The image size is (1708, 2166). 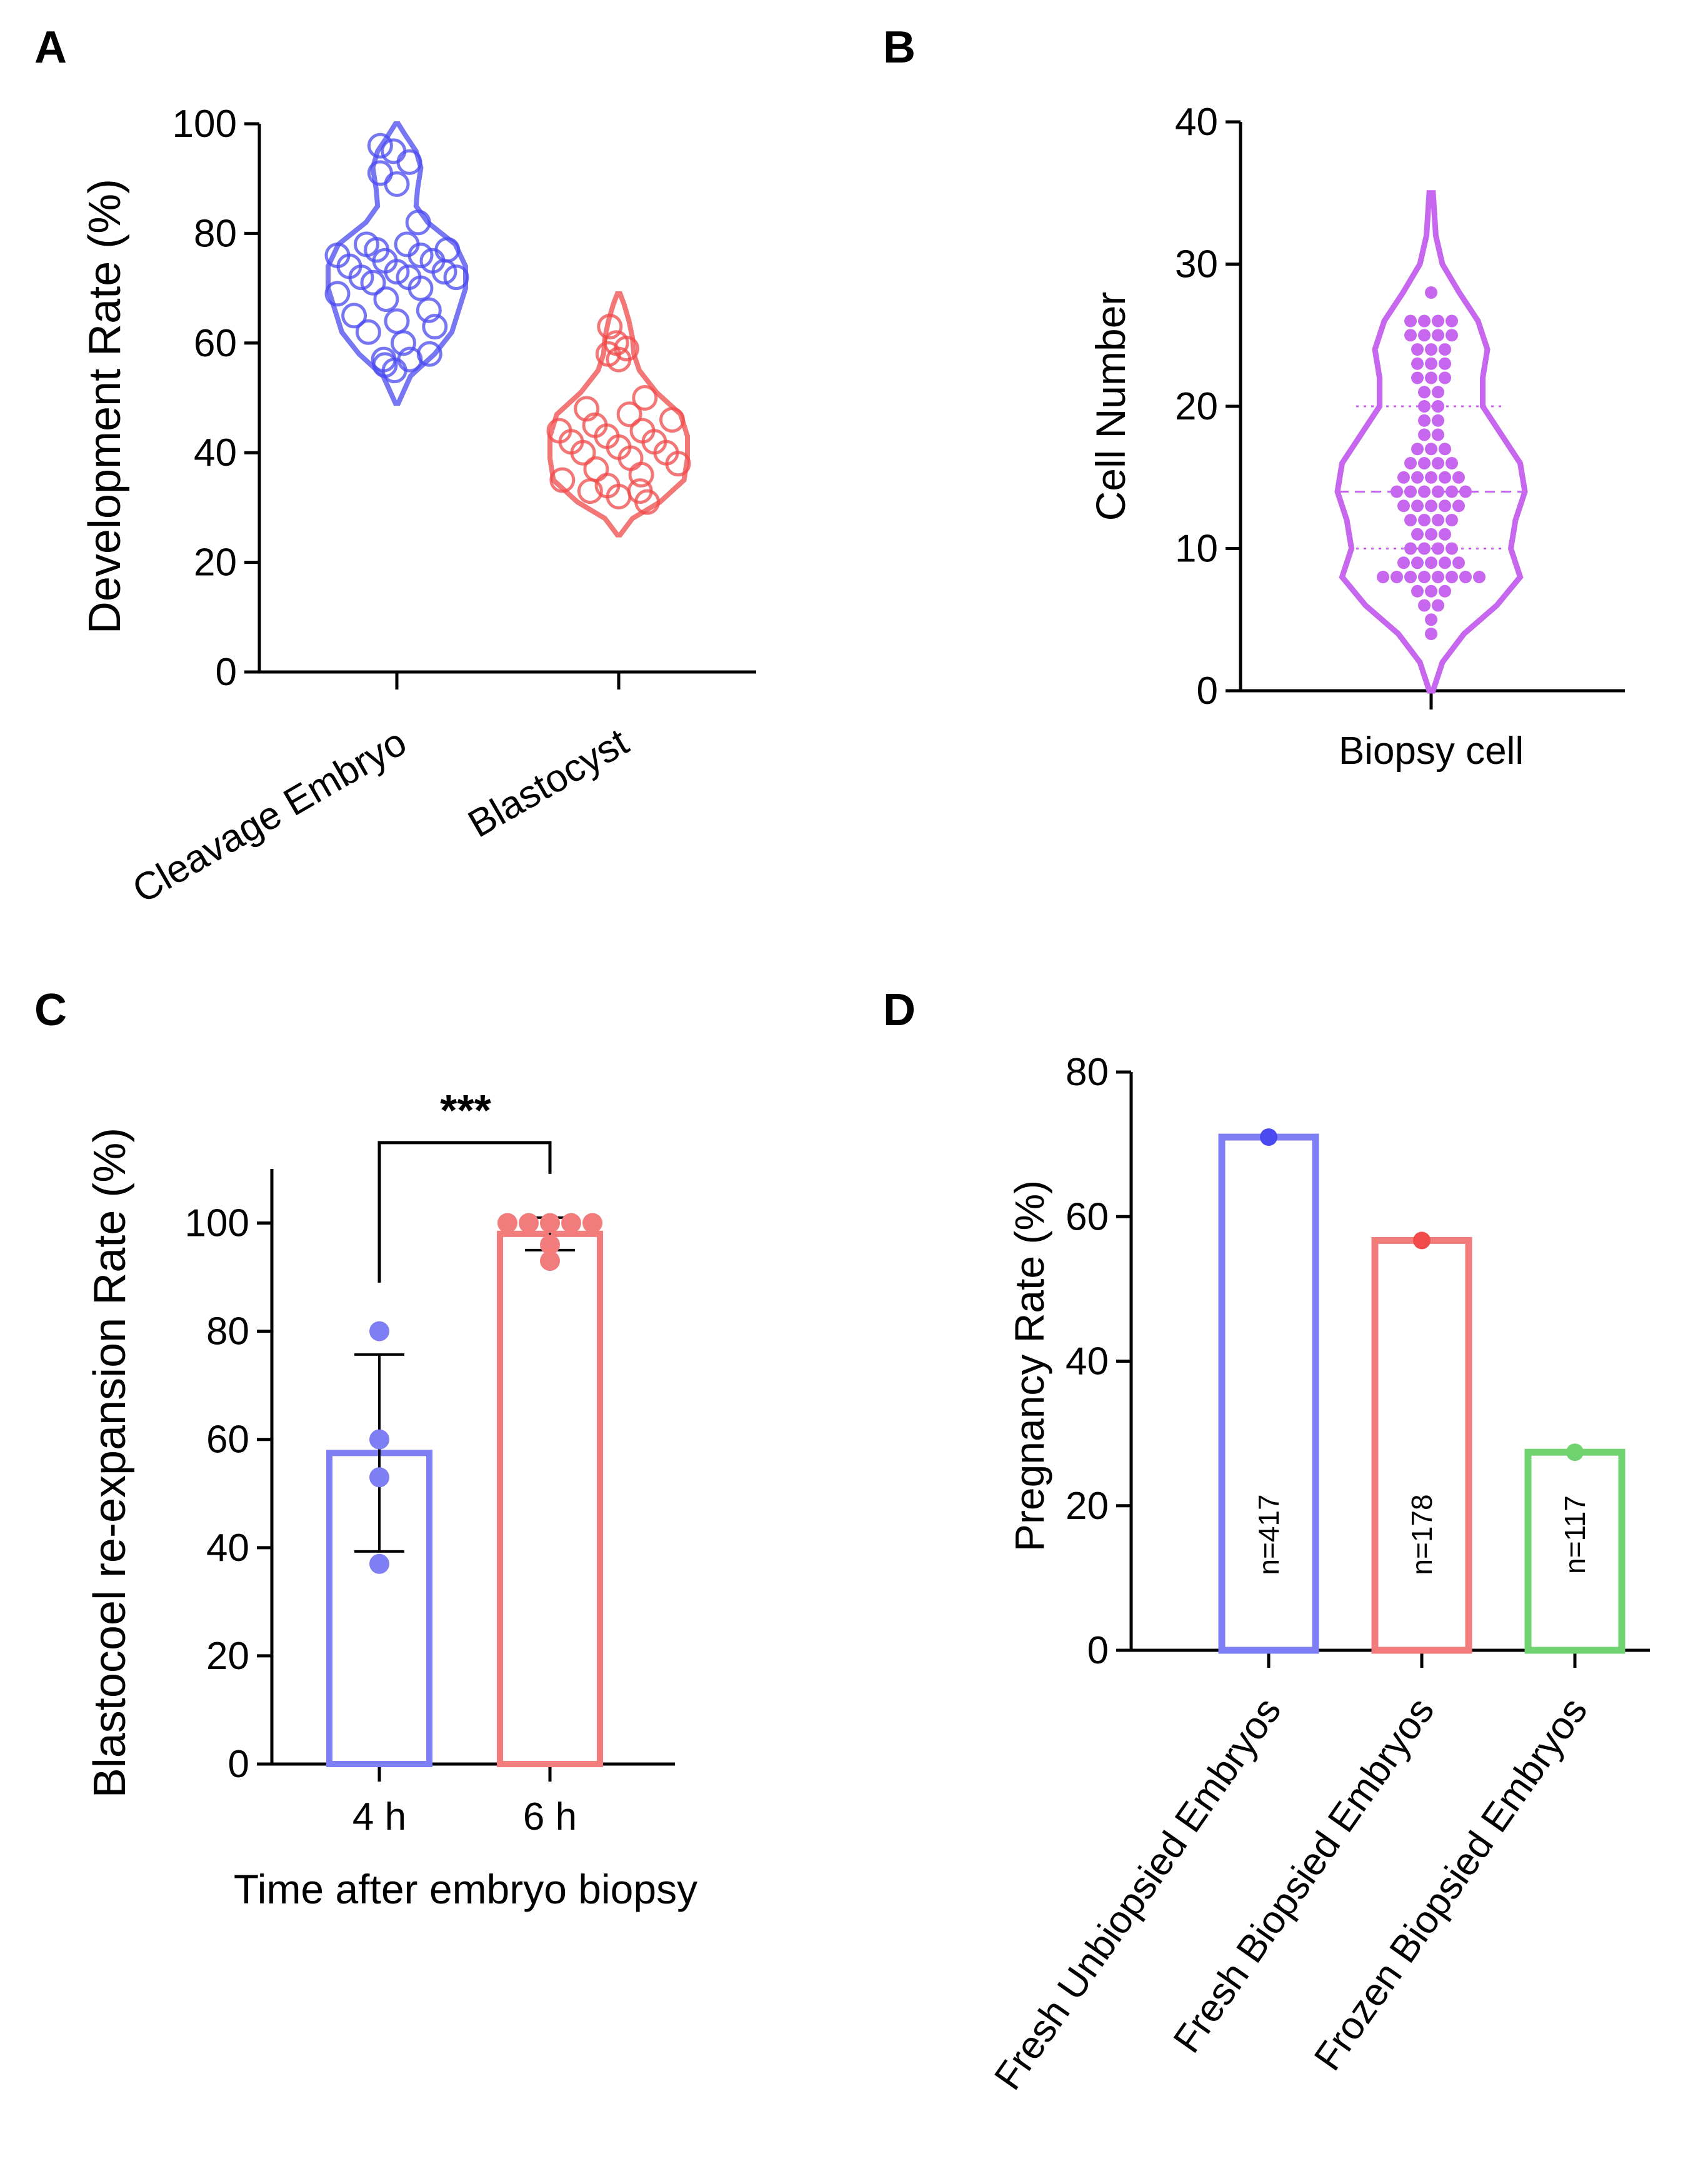 I want to click on panel-c-x-axis-title: Time after embryo biopsy, so click(x=465, y=1889).